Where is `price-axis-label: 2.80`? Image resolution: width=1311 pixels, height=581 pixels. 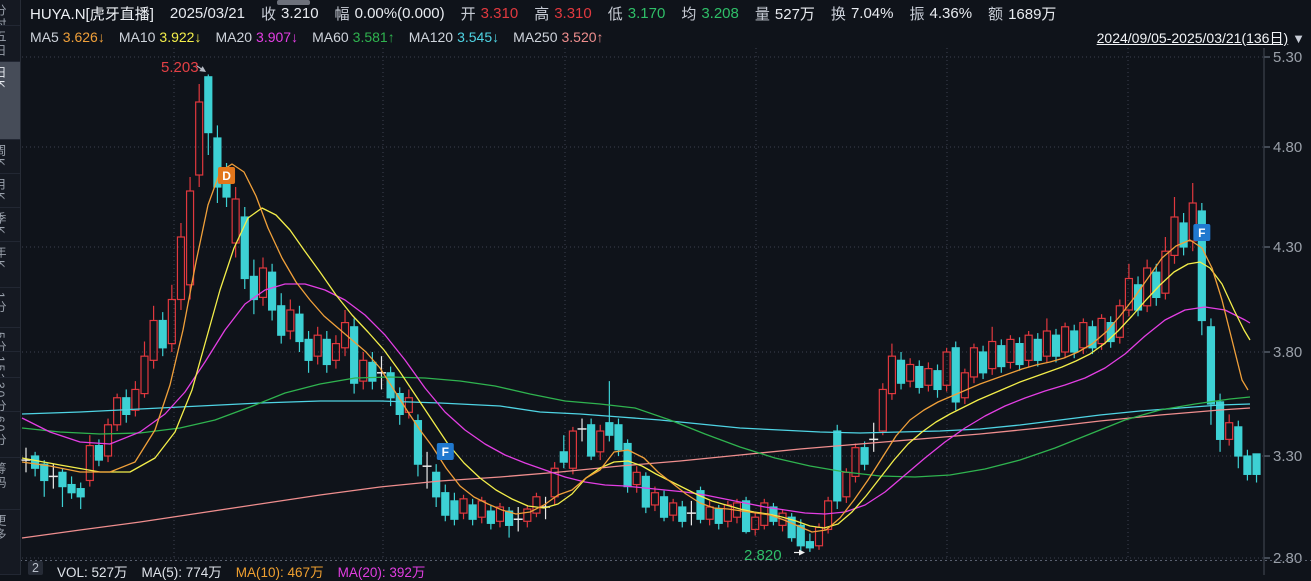 price-axis-label: 2.80 is located at coordinates (1287, 558).